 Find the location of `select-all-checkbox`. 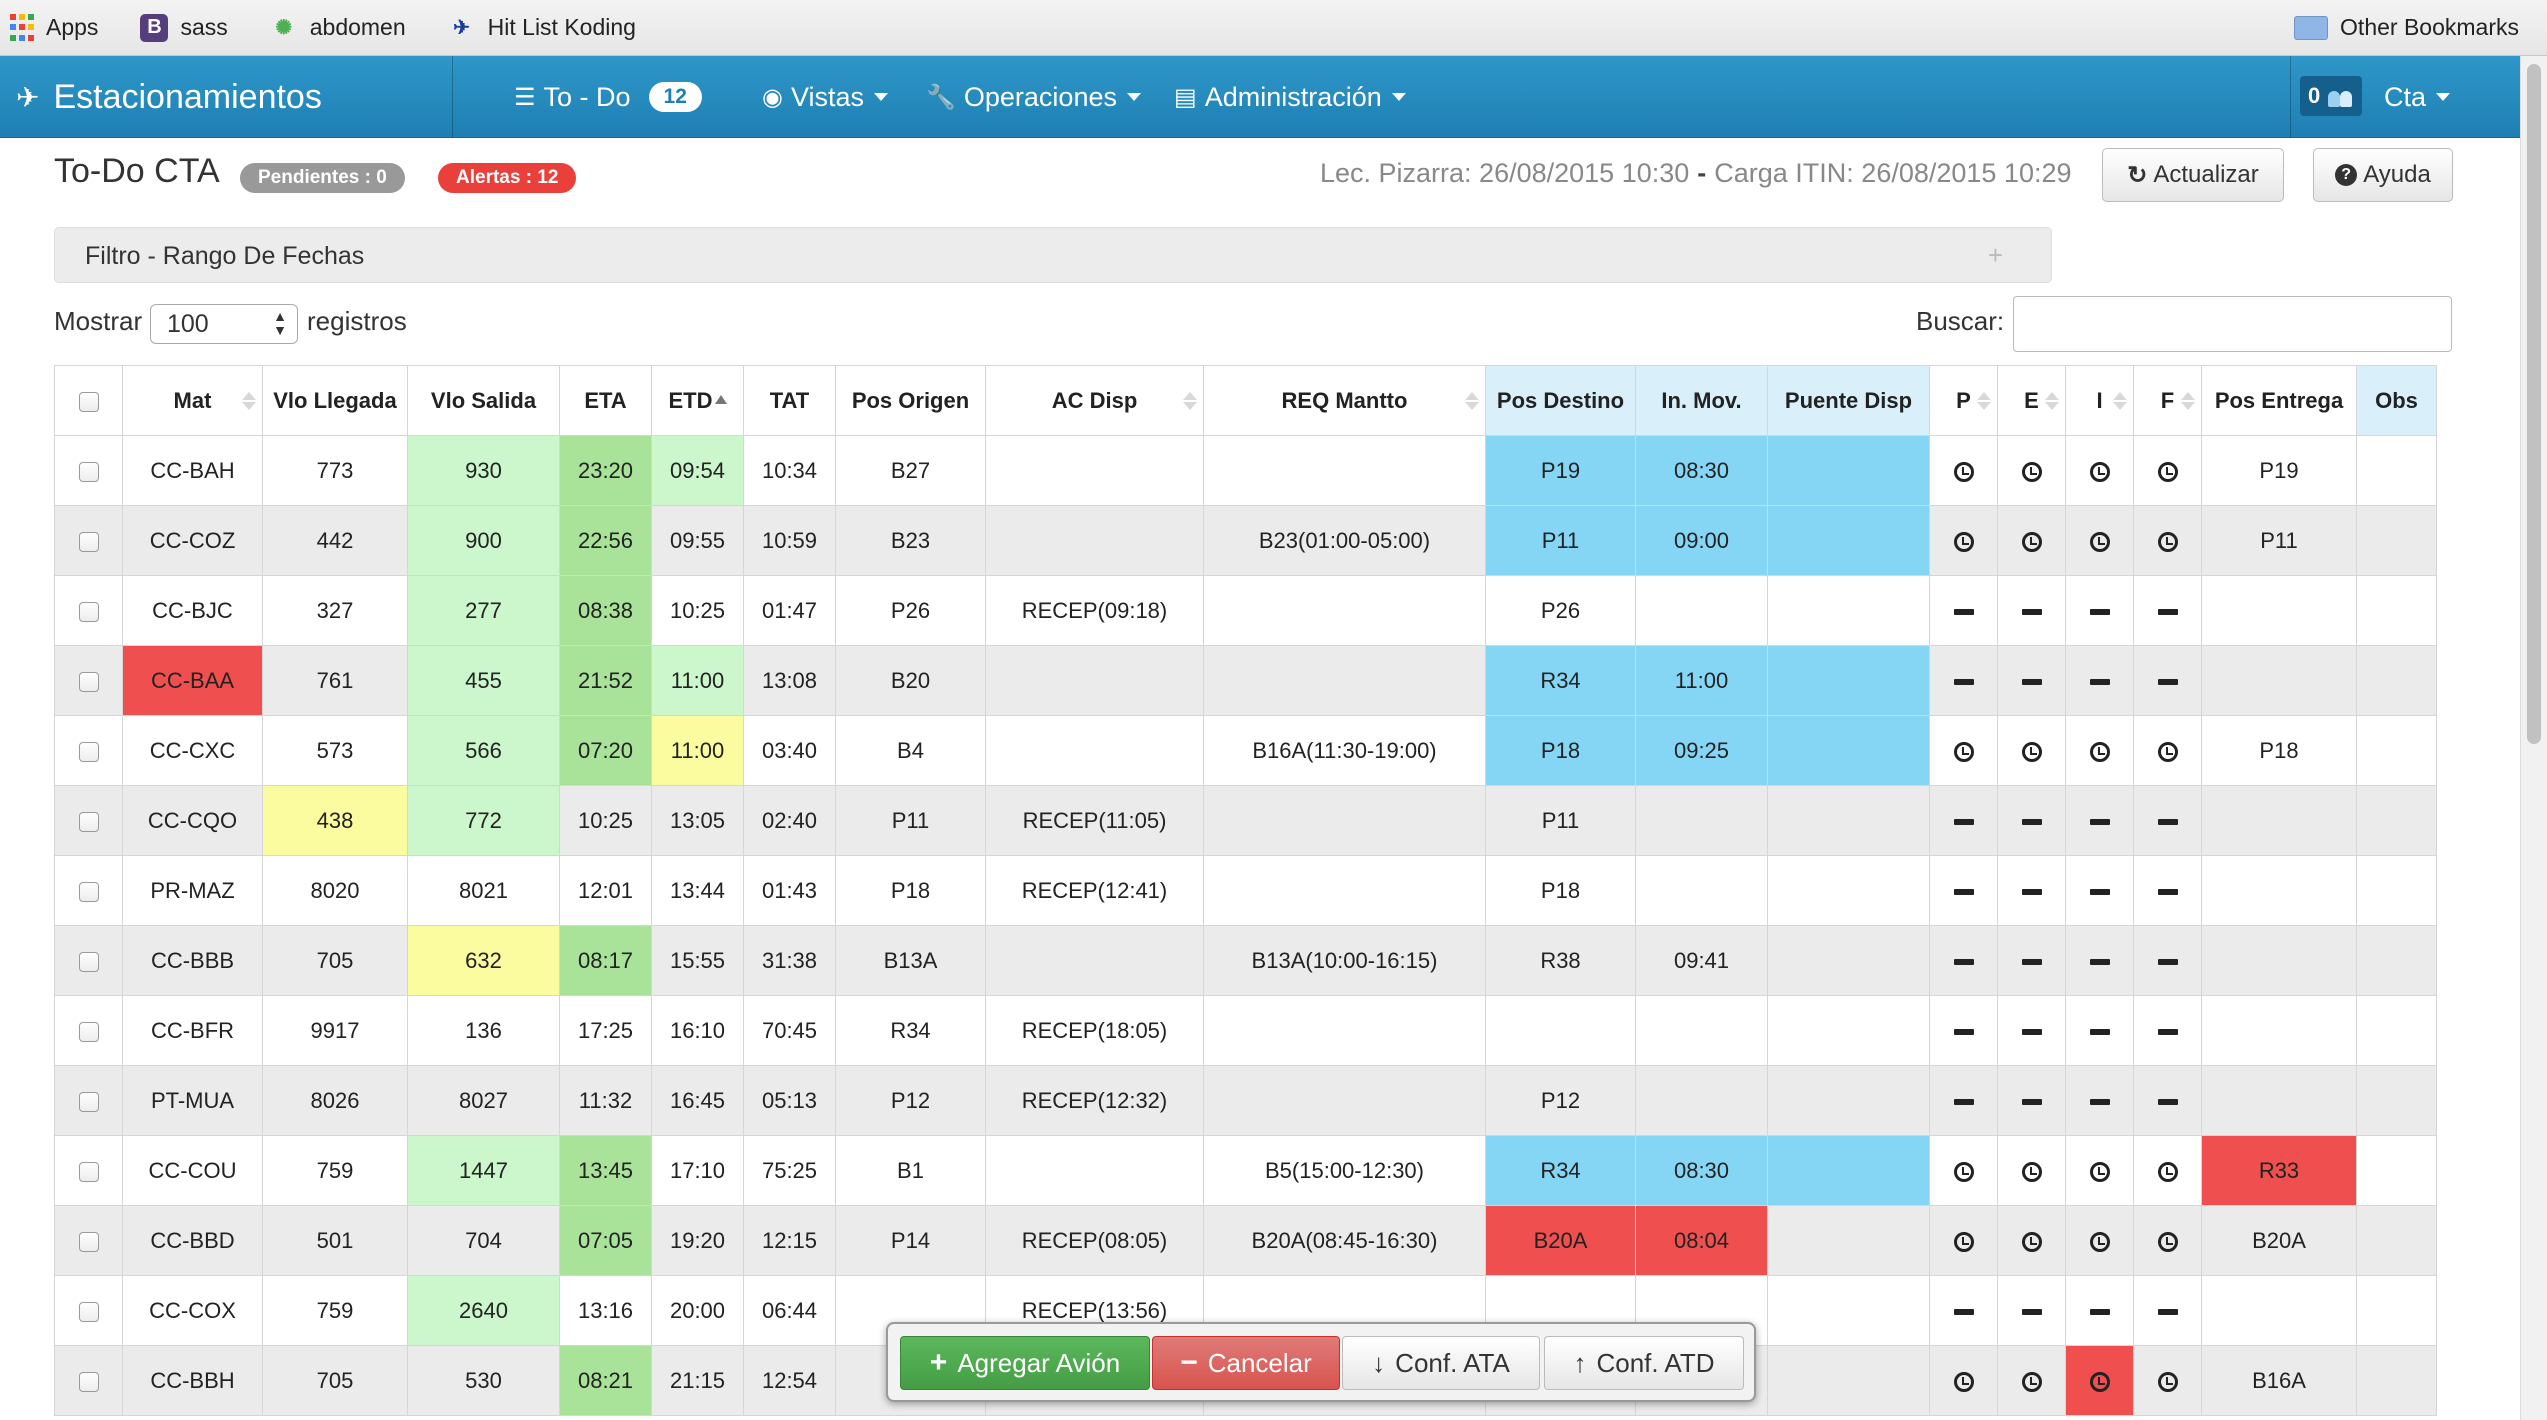

select-all-checkbox is located at coordinates (88, 401).